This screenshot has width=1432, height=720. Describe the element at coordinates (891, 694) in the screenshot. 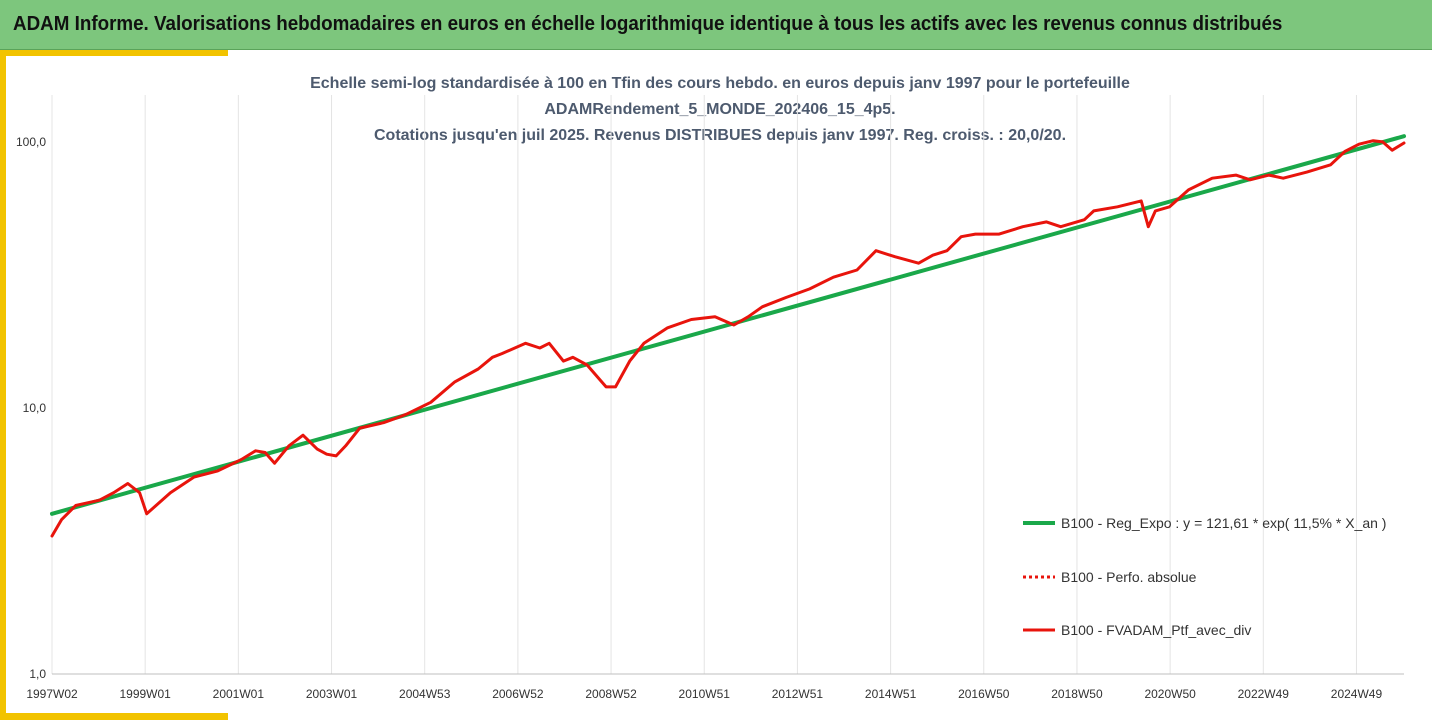

I see `x-tick-label: 2014W51` at that location.